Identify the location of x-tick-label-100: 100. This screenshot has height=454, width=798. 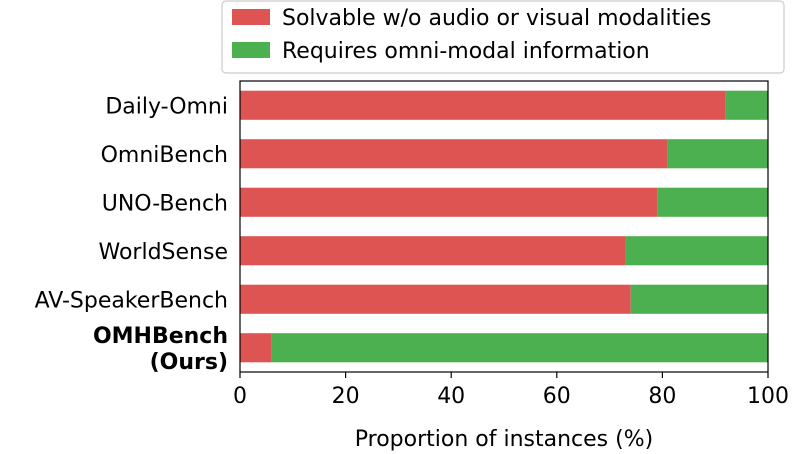
(768, 396).